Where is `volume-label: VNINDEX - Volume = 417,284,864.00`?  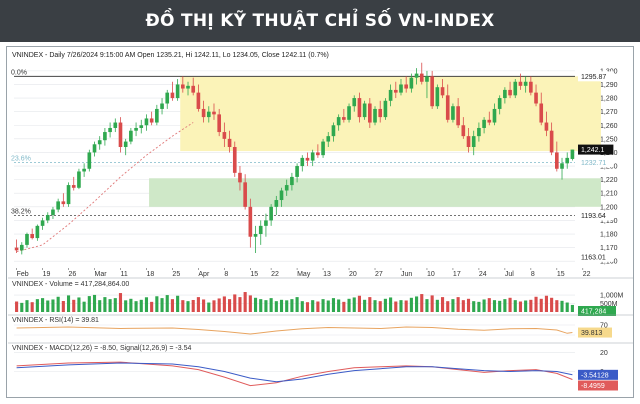
volume-label: VNINDEX - Volume = 417,284,864.00 is located at coordinates (70, 284).